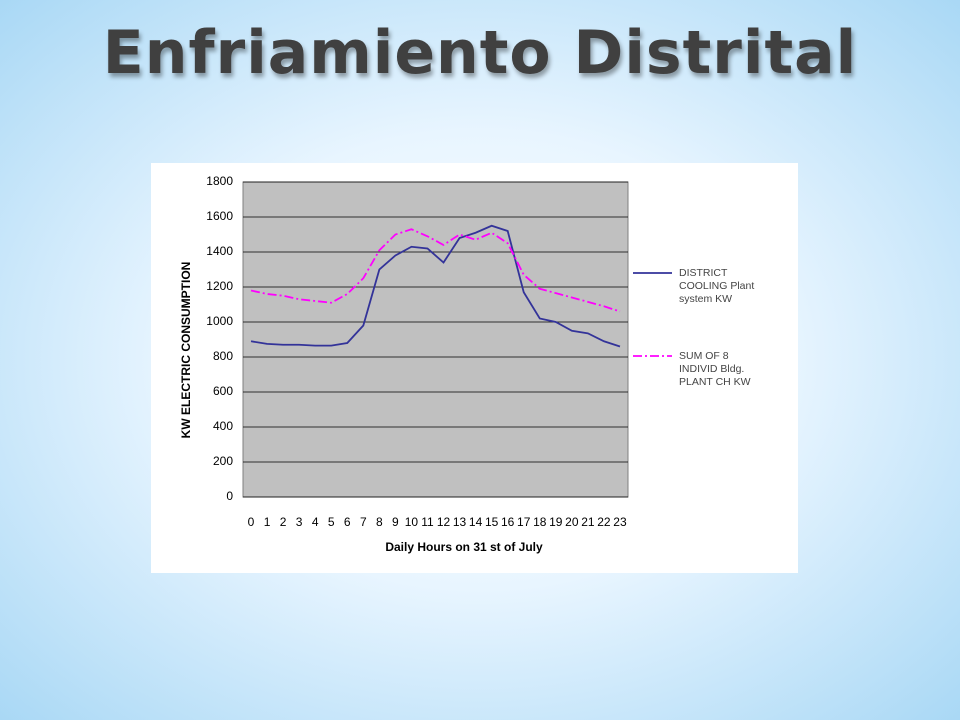  What do you see at coordinates (331, 522) in the screenshot?
I see `x-tick-label: 5` at bounding box center [331, 522].